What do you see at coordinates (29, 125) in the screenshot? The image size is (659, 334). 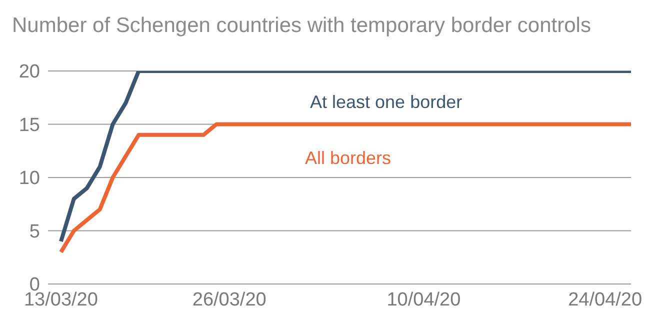 I see `y-tick-label: 15` at bounding box center [29, 125].